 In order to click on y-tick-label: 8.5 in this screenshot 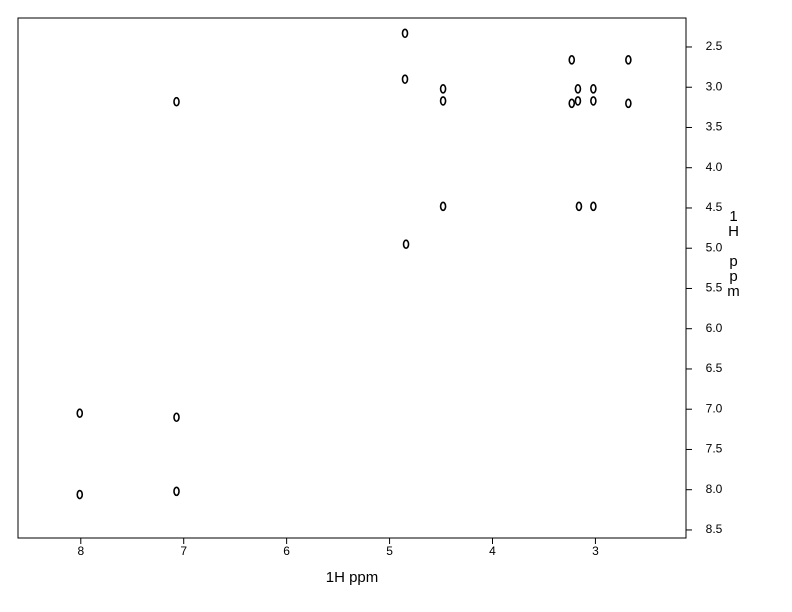, I will do `click(714, 529)`.